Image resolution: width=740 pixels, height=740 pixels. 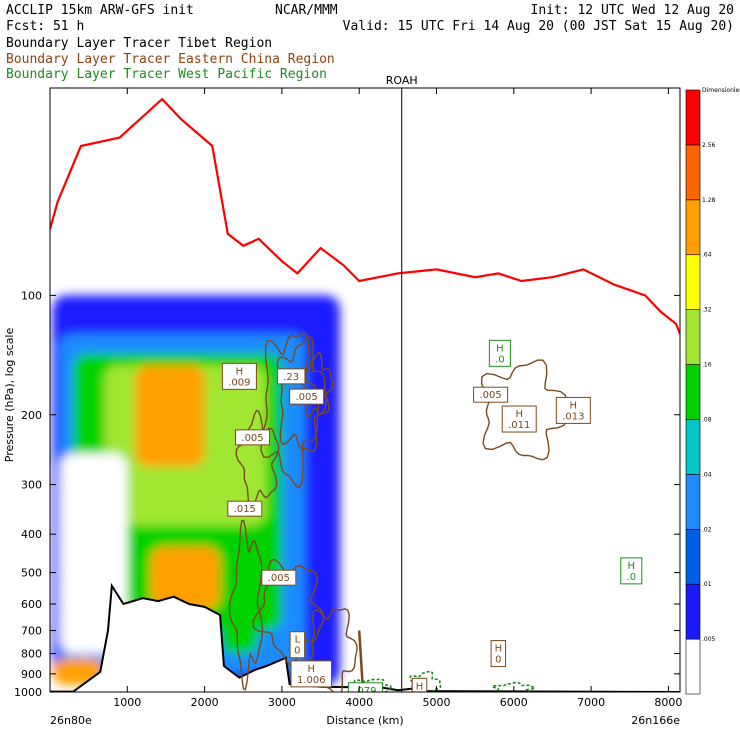 I want to click on terrain-line, so click(x=365, y=637).